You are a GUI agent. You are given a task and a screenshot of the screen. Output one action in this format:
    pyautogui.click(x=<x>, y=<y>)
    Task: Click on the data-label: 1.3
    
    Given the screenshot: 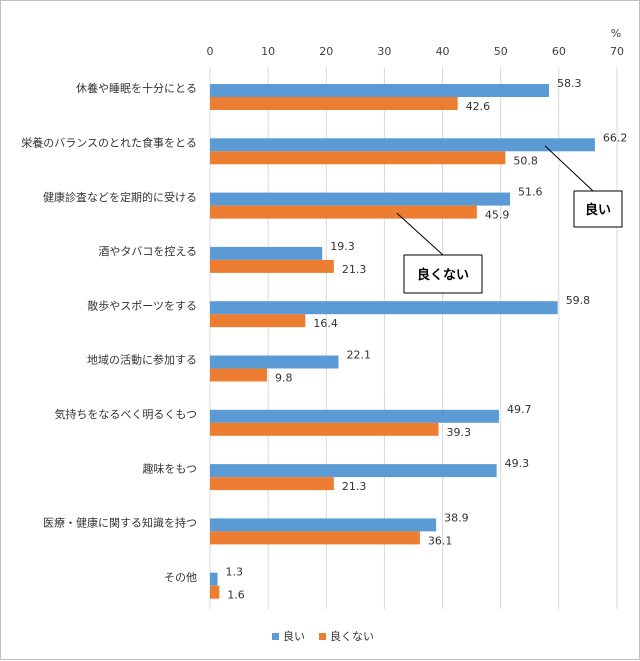 What is the action you would take?
    pyautogui.click(x=235, y=572)
    